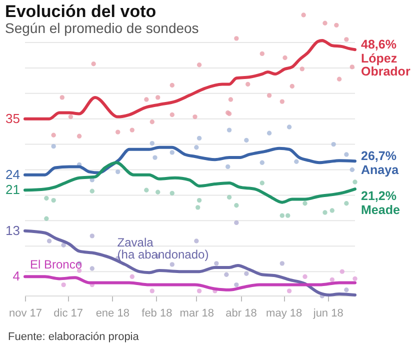 The height and width of the screenshot is (346, 414). What do you see at coordinates (284, 314) in the screenshot?
I see `x-tick-label: may 18` at bounding box center [284, 314].